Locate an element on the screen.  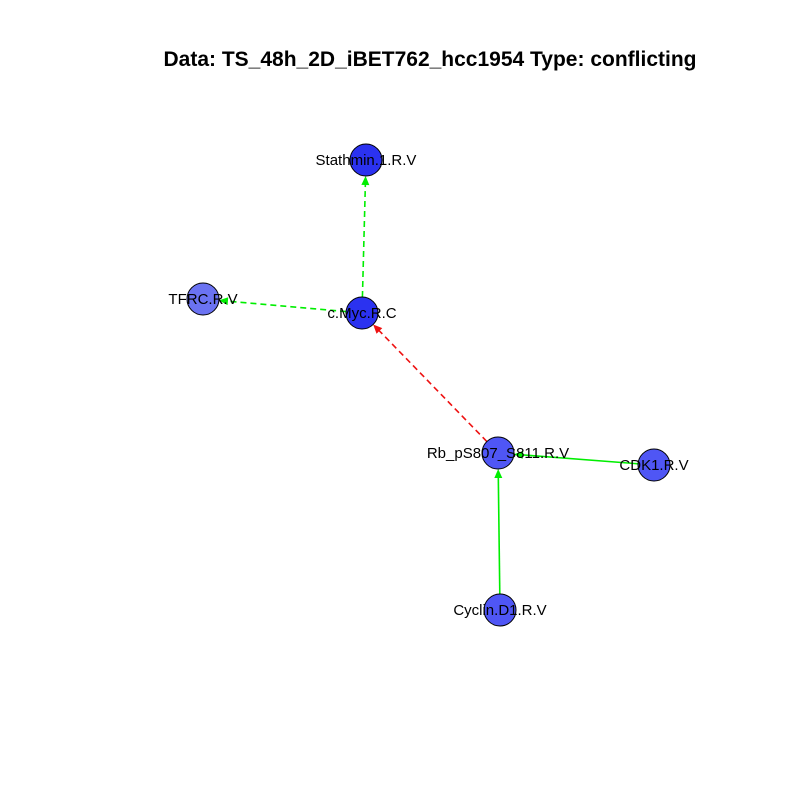
node-tfrc: TFRC.R.V is located at coordinates (203, 299).